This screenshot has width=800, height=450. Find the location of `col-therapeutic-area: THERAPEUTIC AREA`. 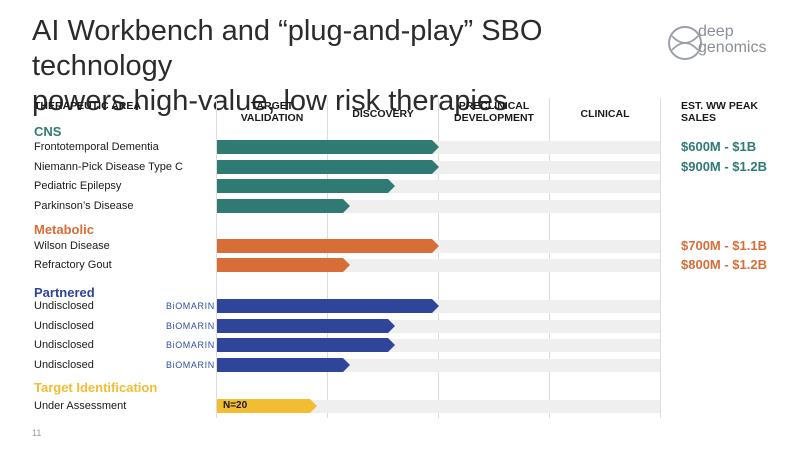

col-therapeutic-area: THERAPEUTIC AREA is located at coordinates (87, 106).